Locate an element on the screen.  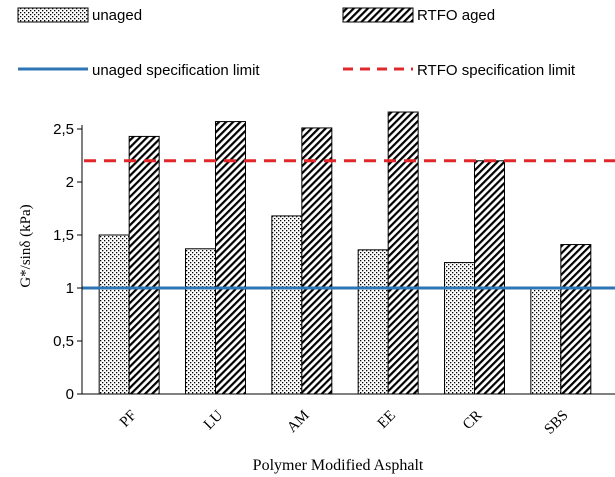
y-tick-label: 0 is located at coordinates (70, 394).